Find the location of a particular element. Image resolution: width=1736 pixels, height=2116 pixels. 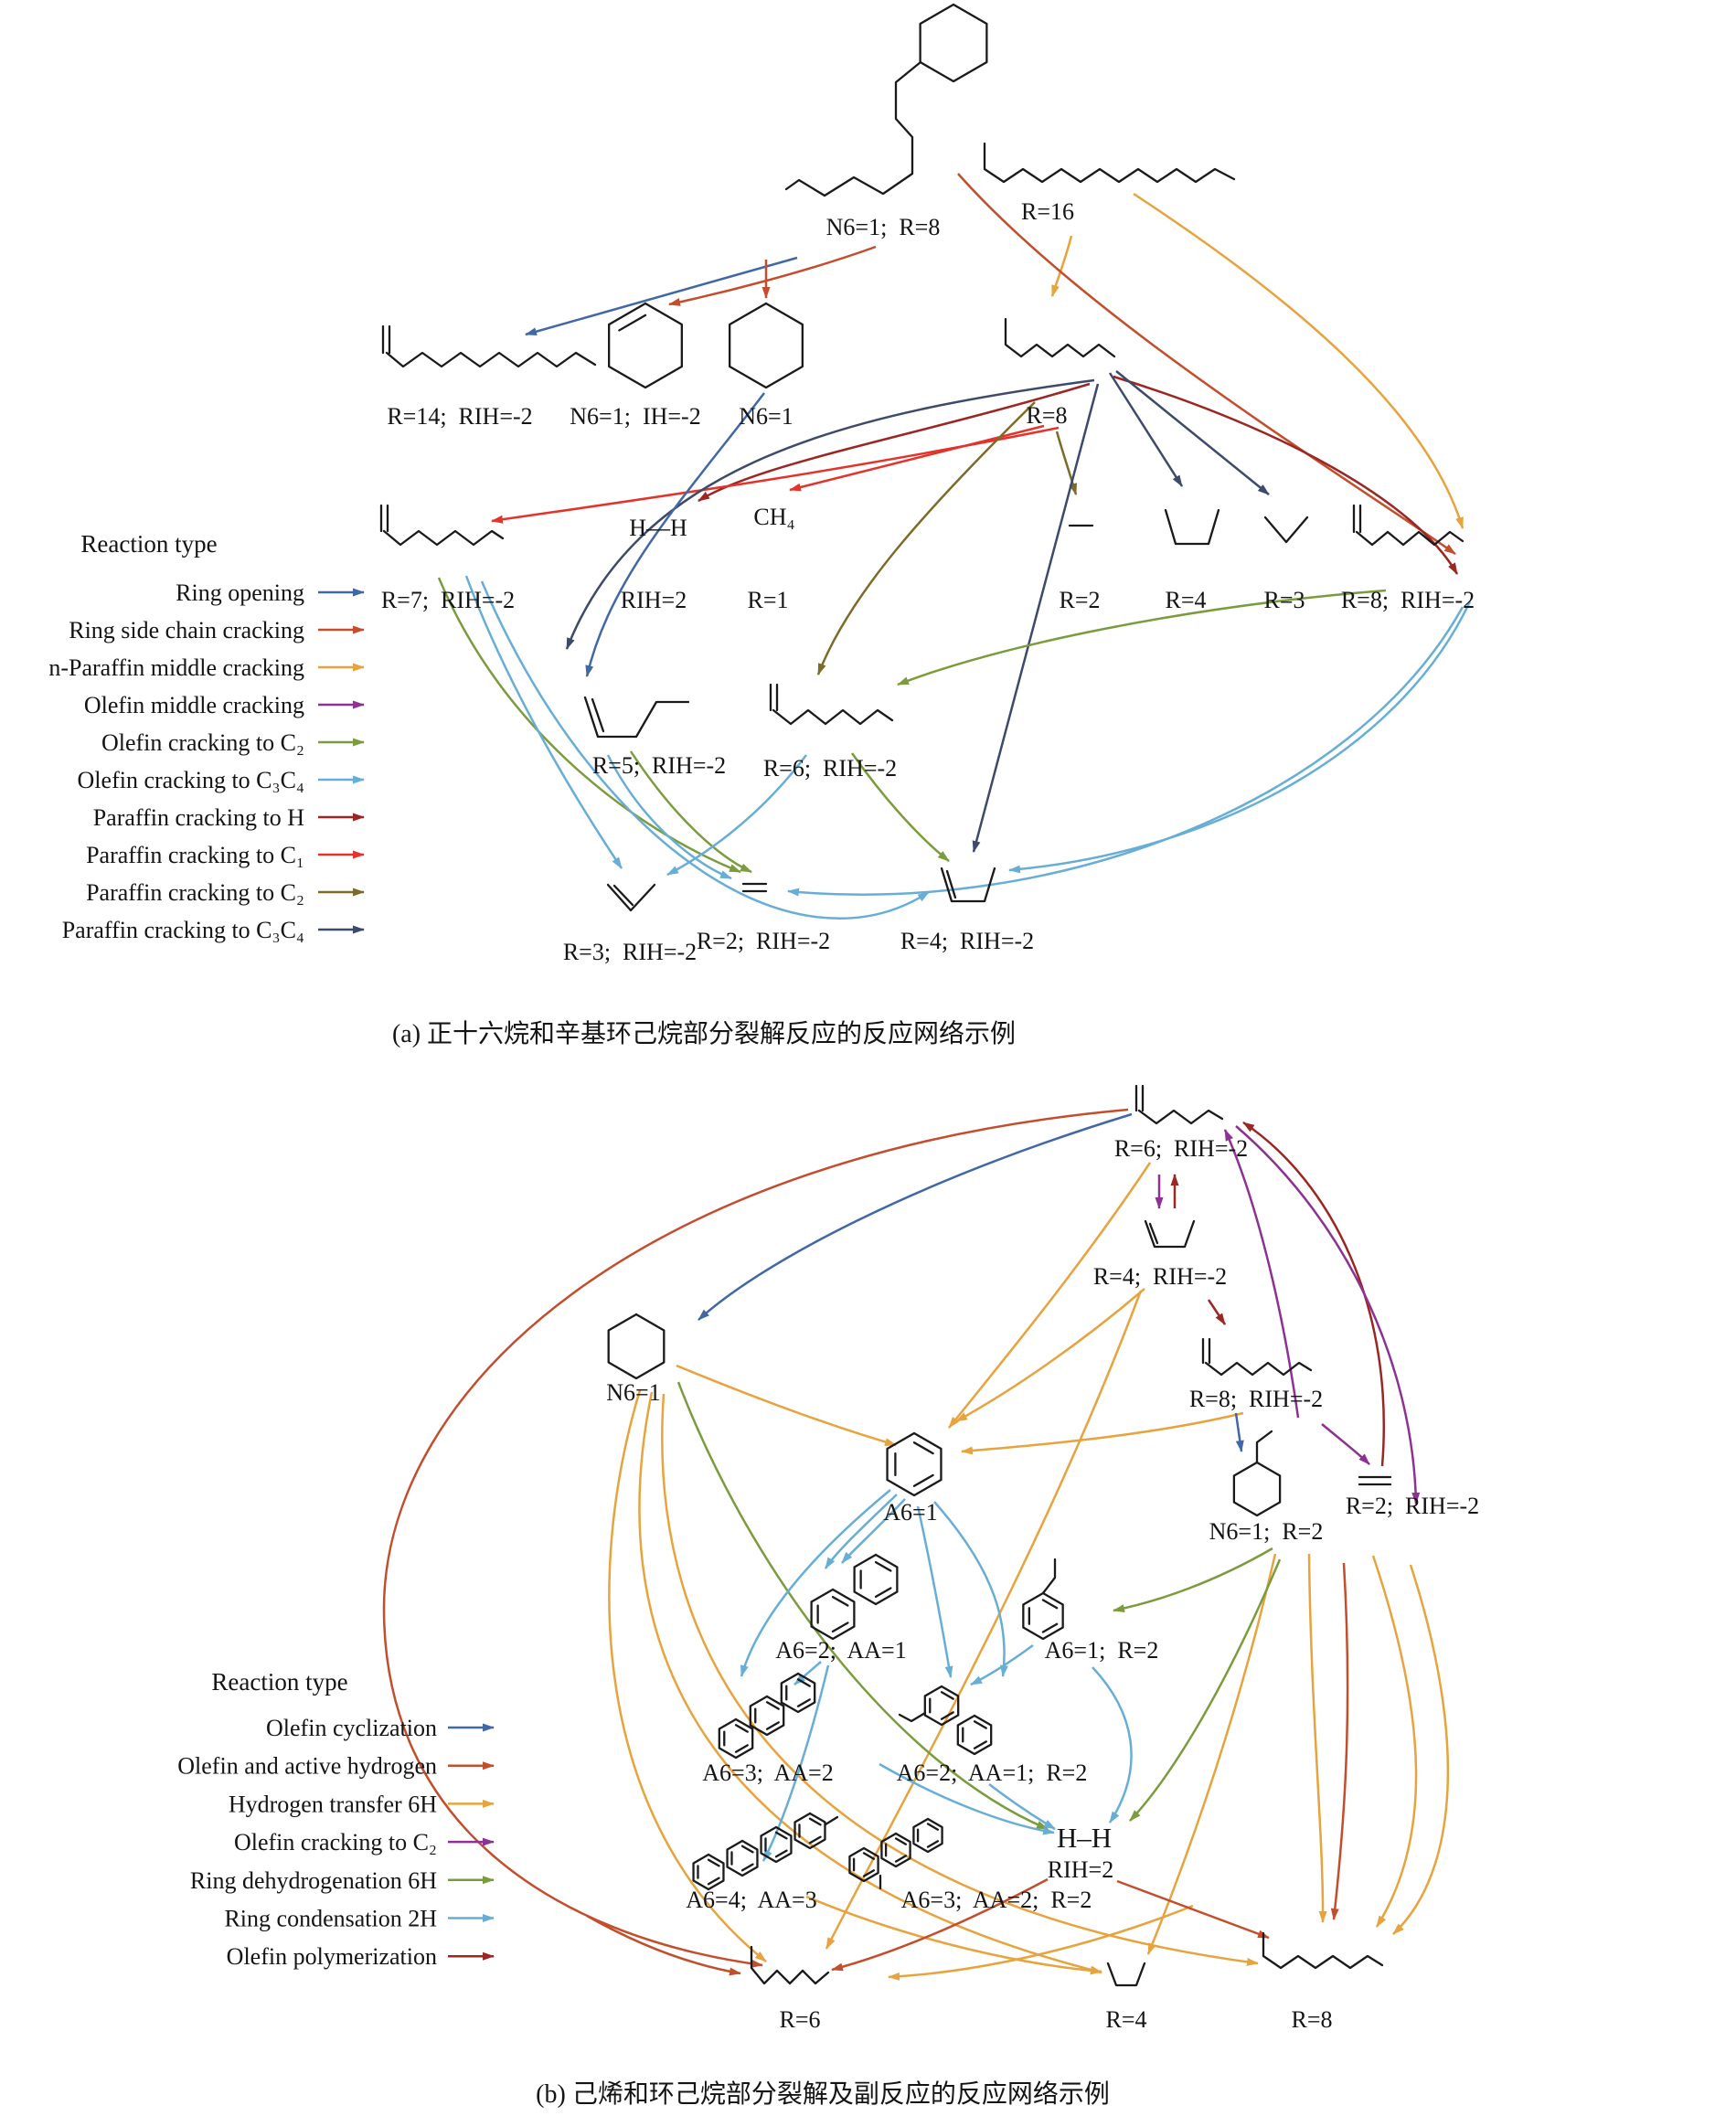

label-octane-b: R=8 is located at coordinates (1312, 2019).